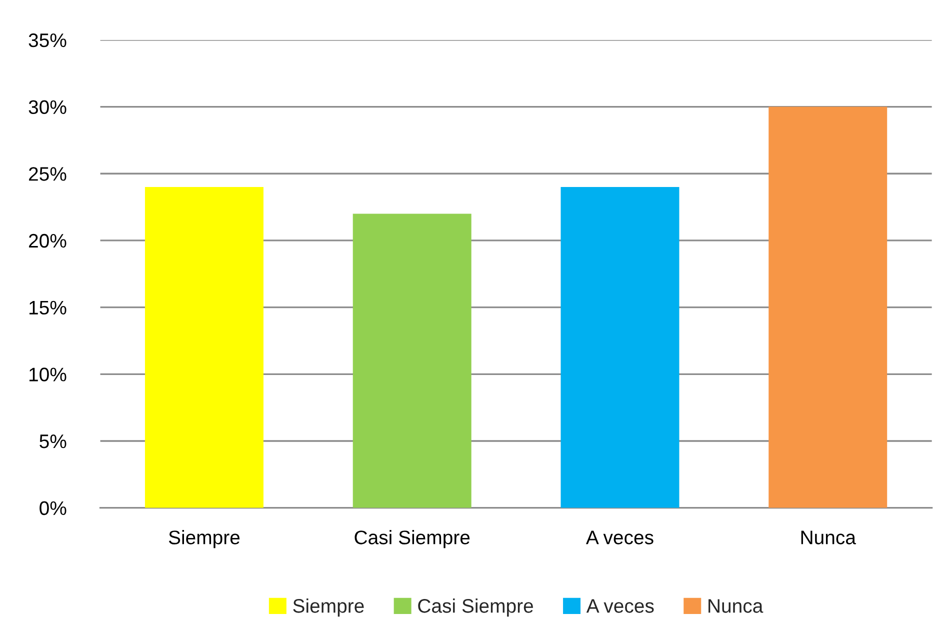 The width and height of the screenshot is (946, 634). I want to click on y-tick-label: 35%, so click(47, 40).